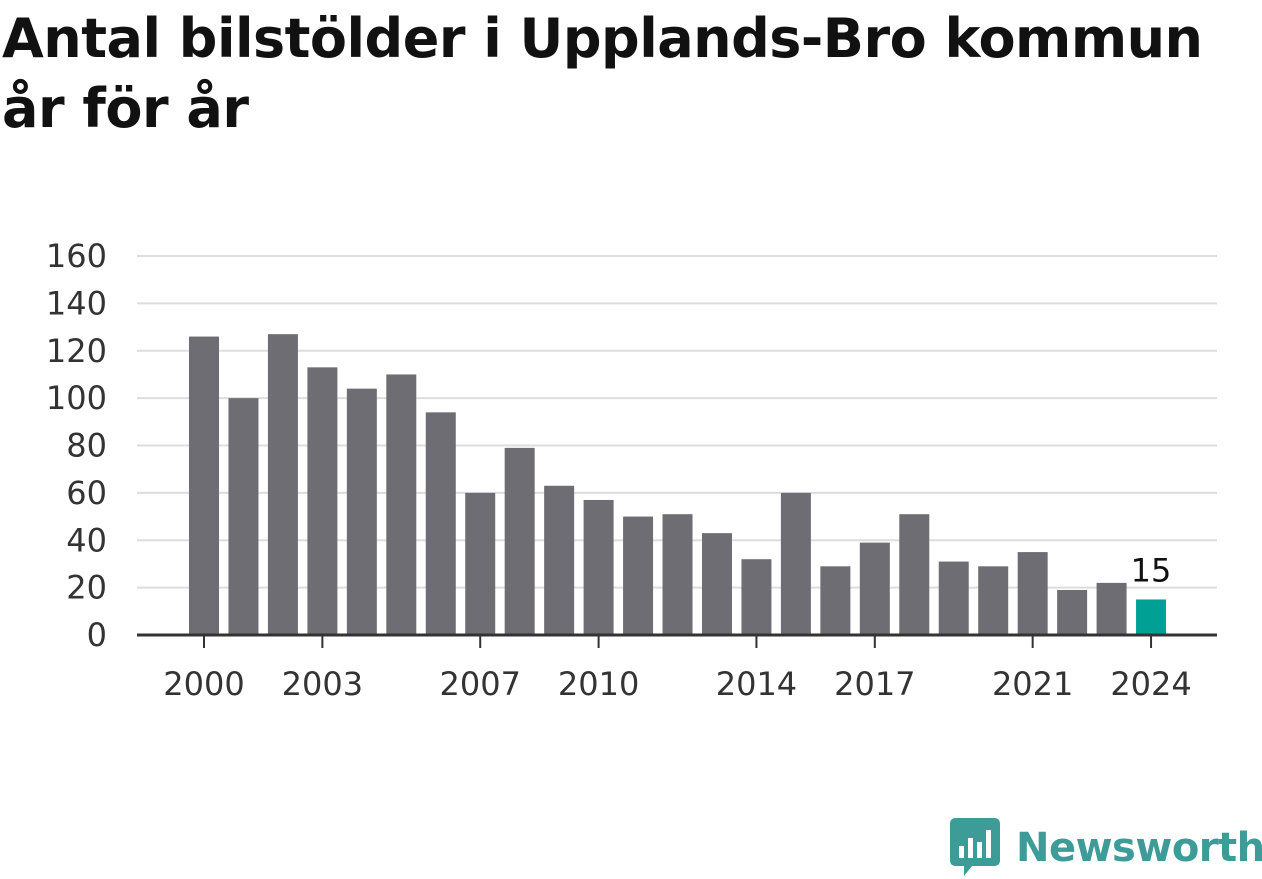 Image resolution: width=1262 pixels, height=879 pixels. I want to click on bar-2000, so click(204, 485).